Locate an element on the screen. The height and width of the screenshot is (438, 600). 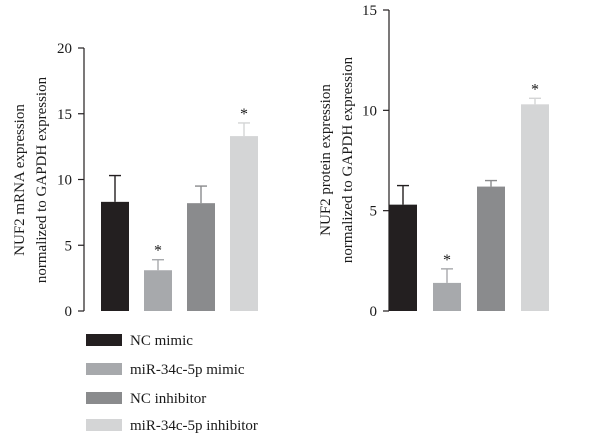
mrna-ylabel-line2: normalized to GAPDH expression is located at coordinates (42, 179).